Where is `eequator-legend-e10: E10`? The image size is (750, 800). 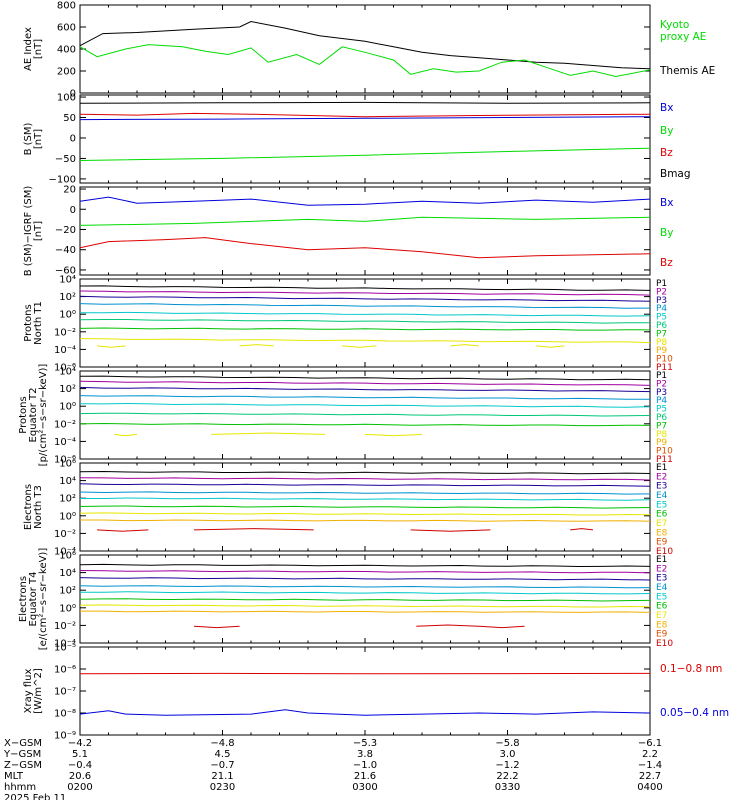
eequator-legend-e10: E10 is located at coordinates (664, 644).